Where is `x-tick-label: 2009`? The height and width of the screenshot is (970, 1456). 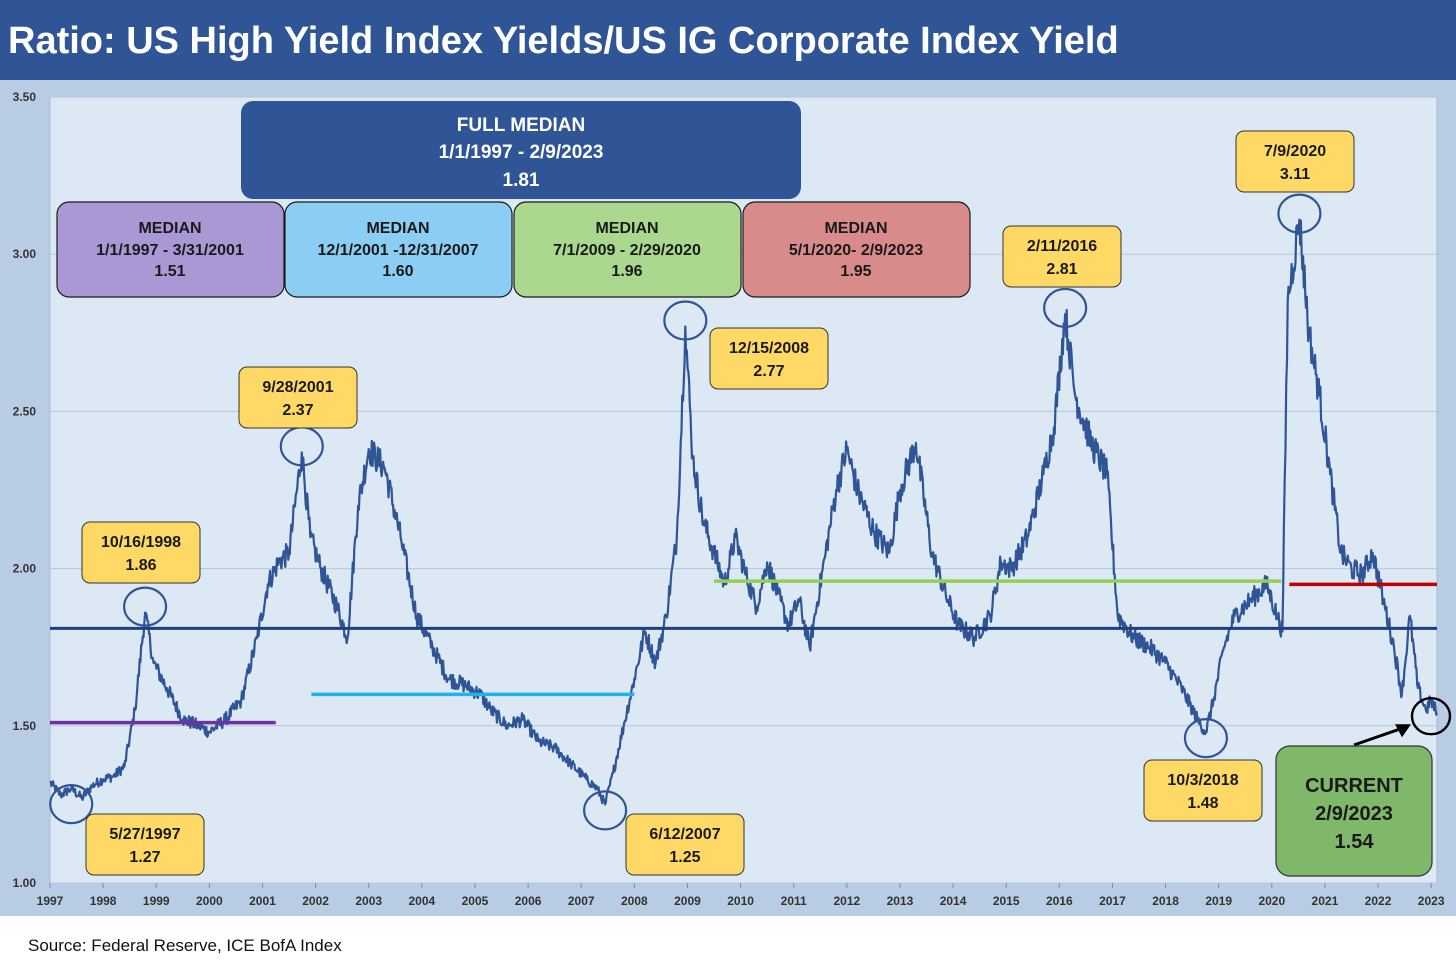 x-tick-label: 2009 is located at coordinates (687, 901).